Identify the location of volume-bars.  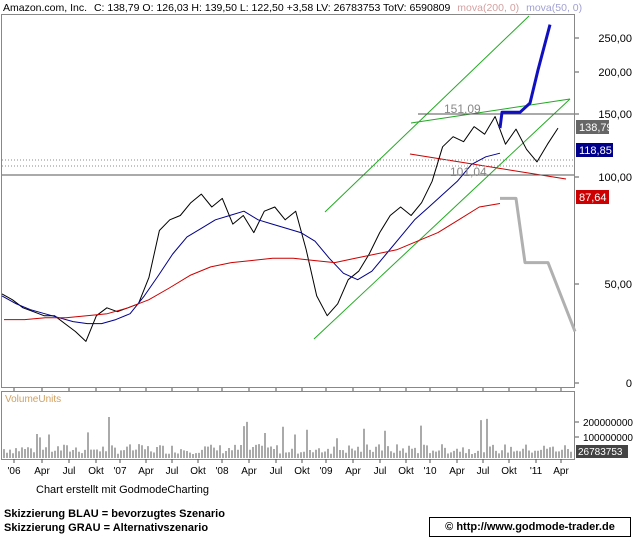
(287, 437).